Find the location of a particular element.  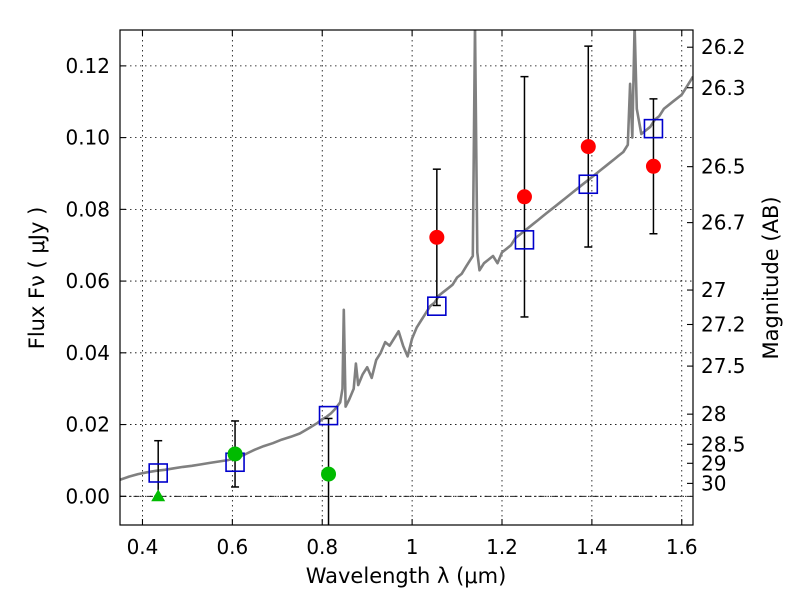

y-tick-label: 0.12 is located at coordinates (87, 66).